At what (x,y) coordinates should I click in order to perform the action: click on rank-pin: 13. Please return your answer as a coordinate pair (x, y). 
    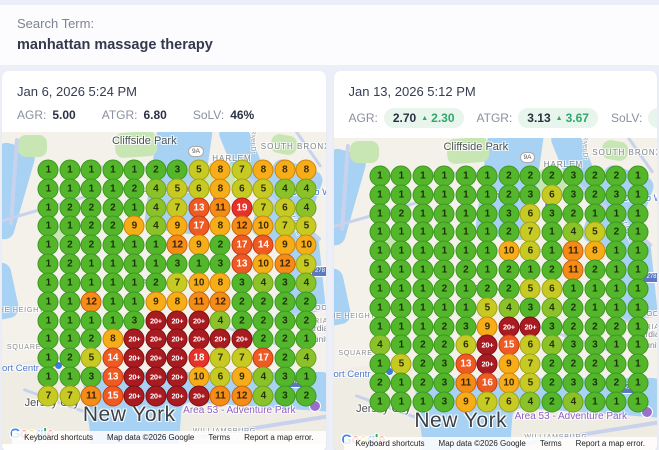
    Looking at the image, I should click on (466, 364).